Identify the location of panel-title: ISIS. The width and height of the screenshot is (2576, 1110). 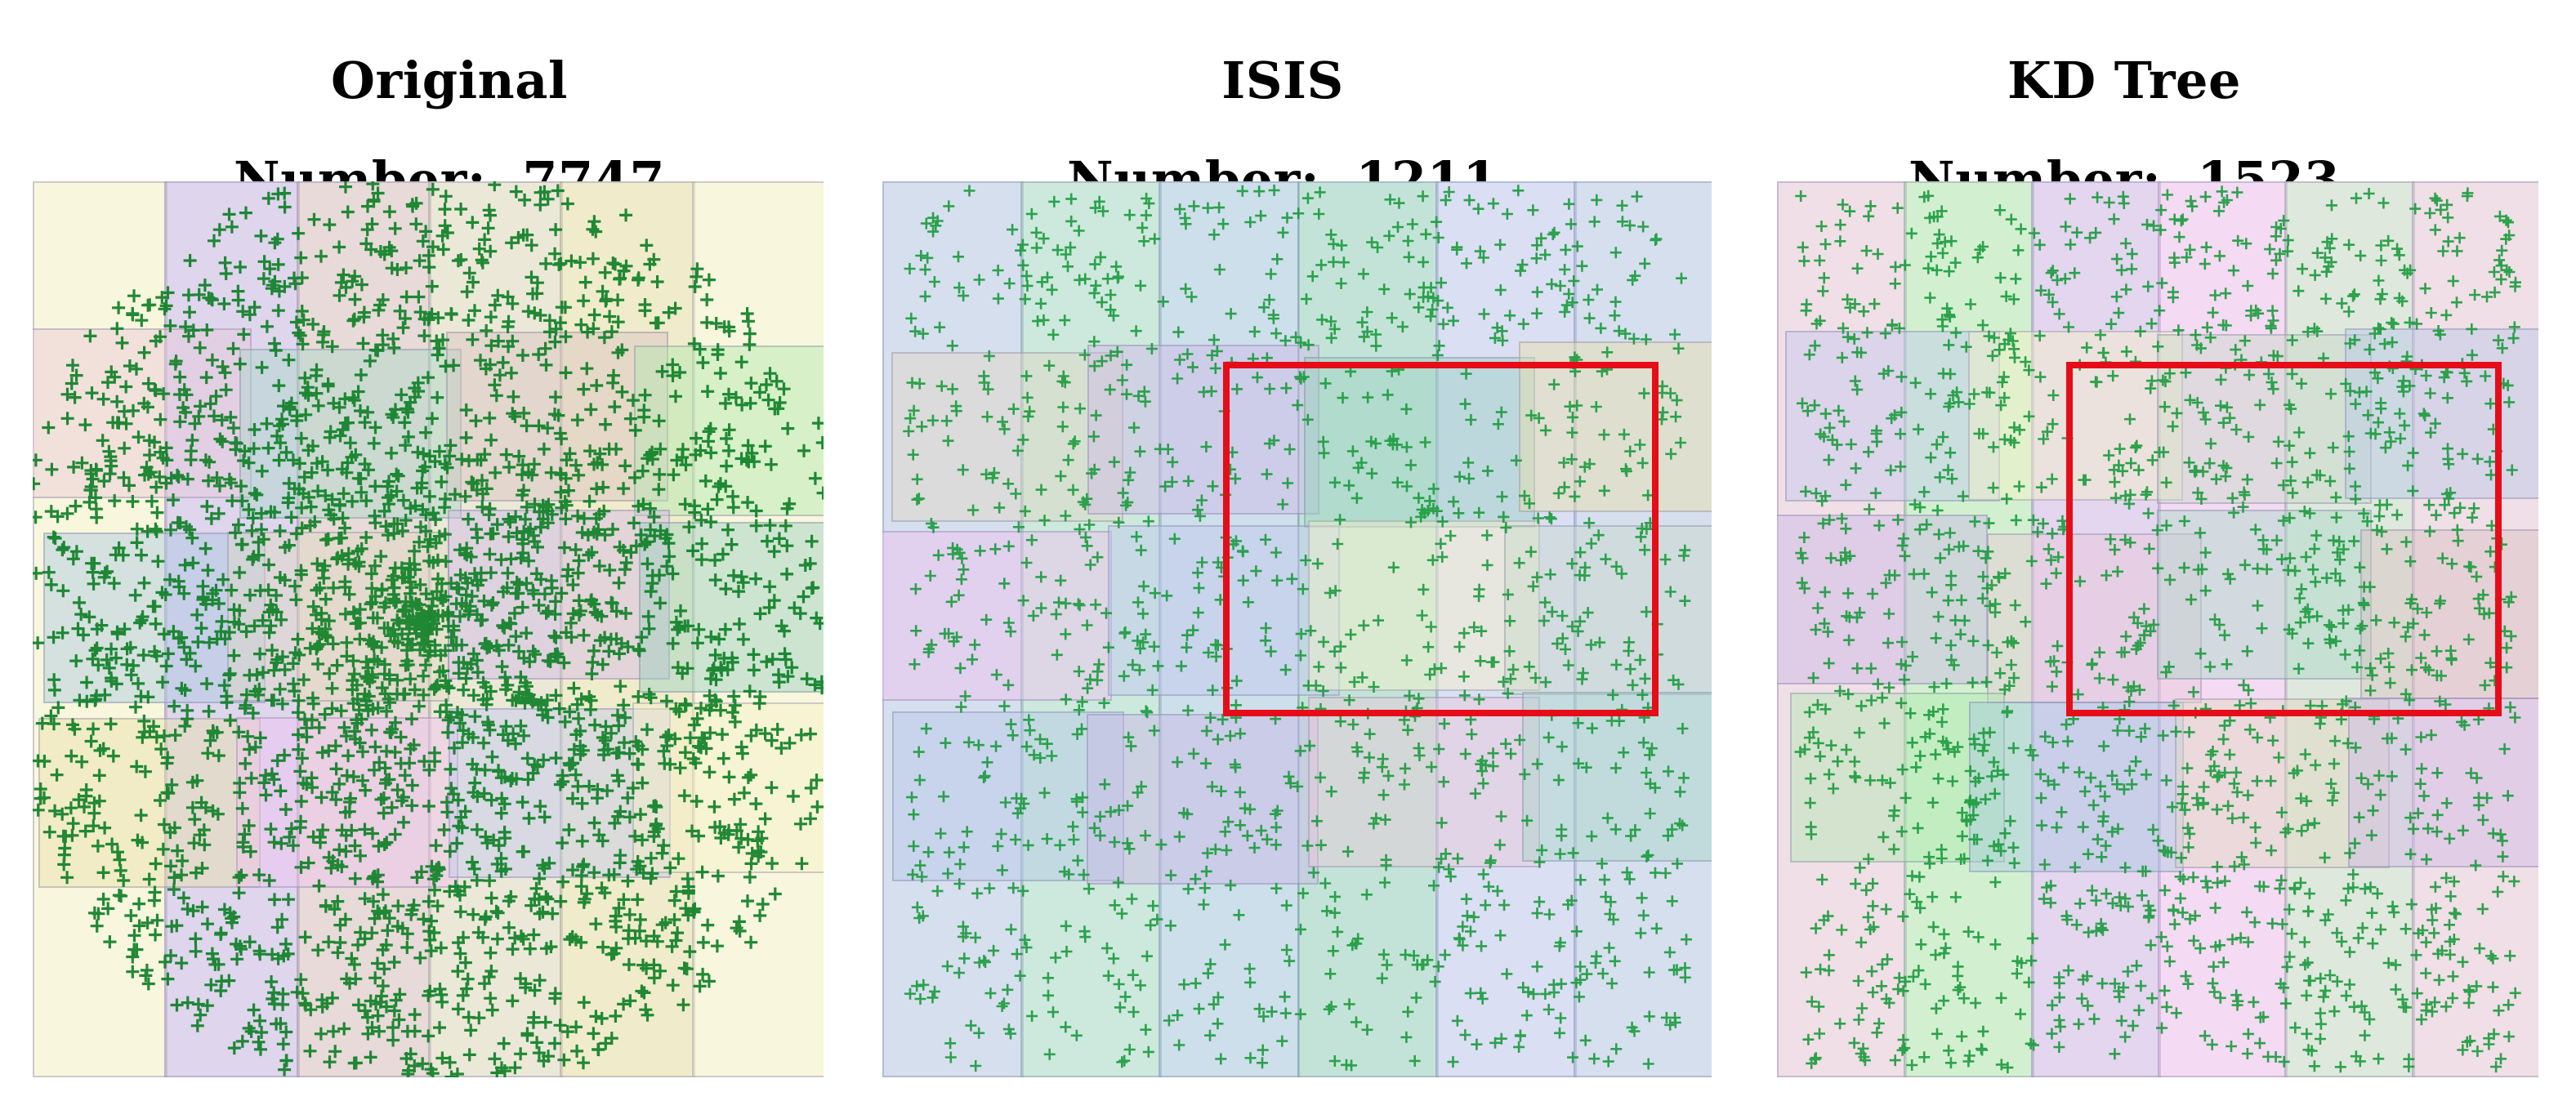
(1283, 80).